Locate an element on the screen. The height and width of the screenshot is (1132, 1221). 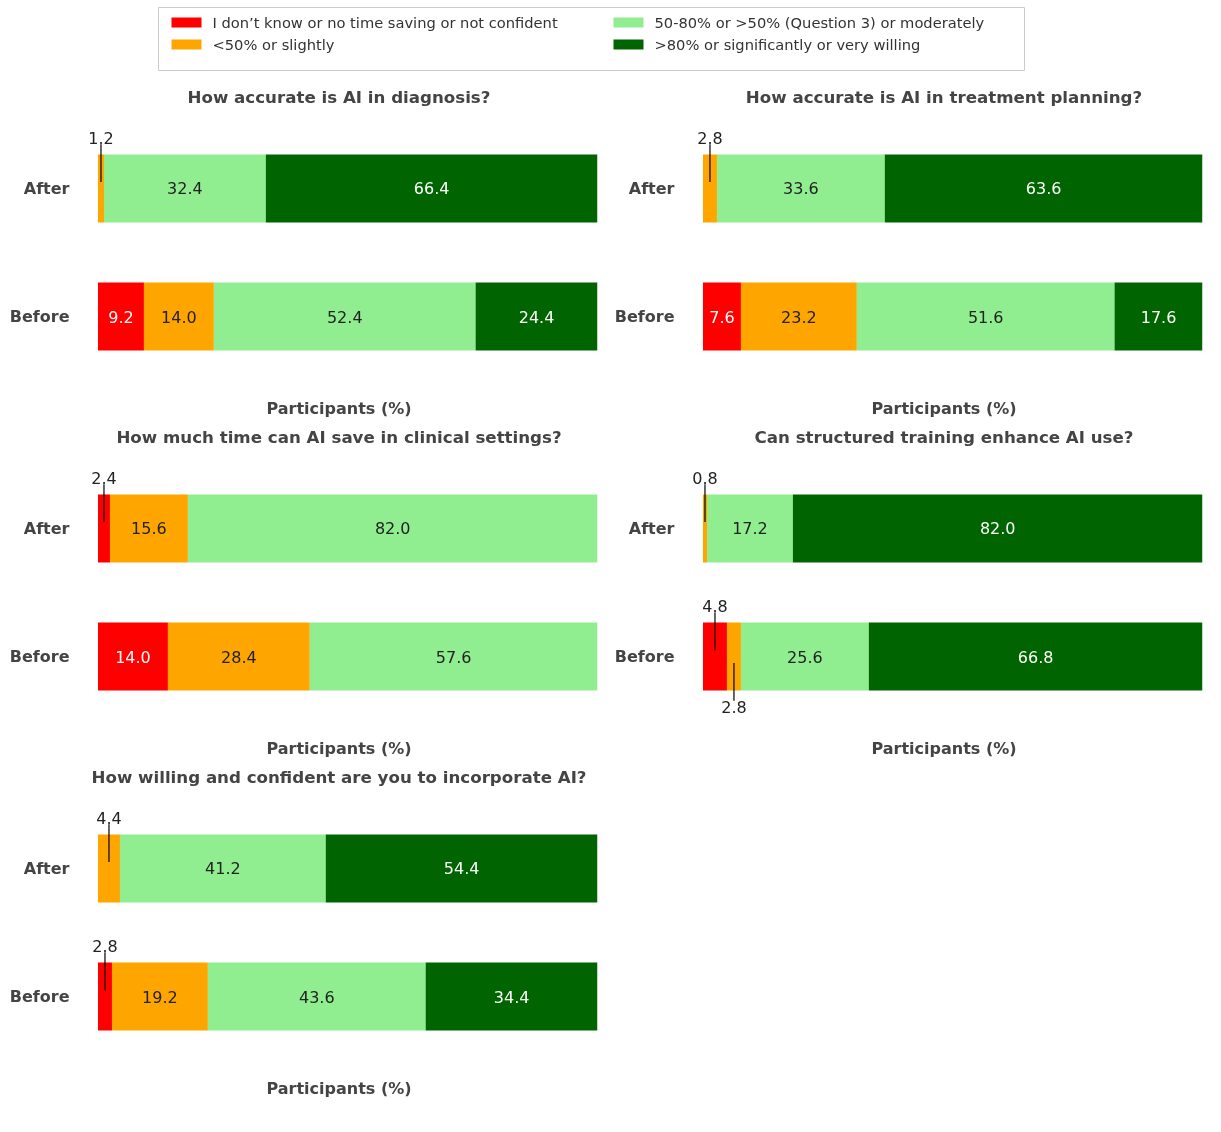
data-label: 34.4 is located at coordinates (511, 997).